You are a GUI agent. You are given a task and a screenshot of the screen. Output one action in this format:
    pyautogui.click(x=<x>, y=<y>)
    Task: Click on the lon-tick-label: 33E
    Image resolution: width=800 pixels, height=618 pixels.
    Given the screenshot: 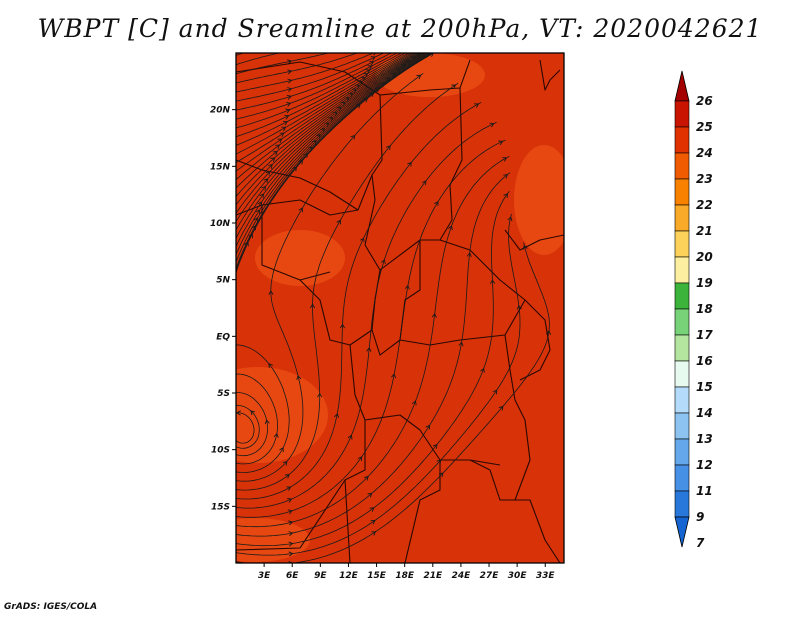 What is the action you would take?
    pyautogui.click(x=546, y=576)
    